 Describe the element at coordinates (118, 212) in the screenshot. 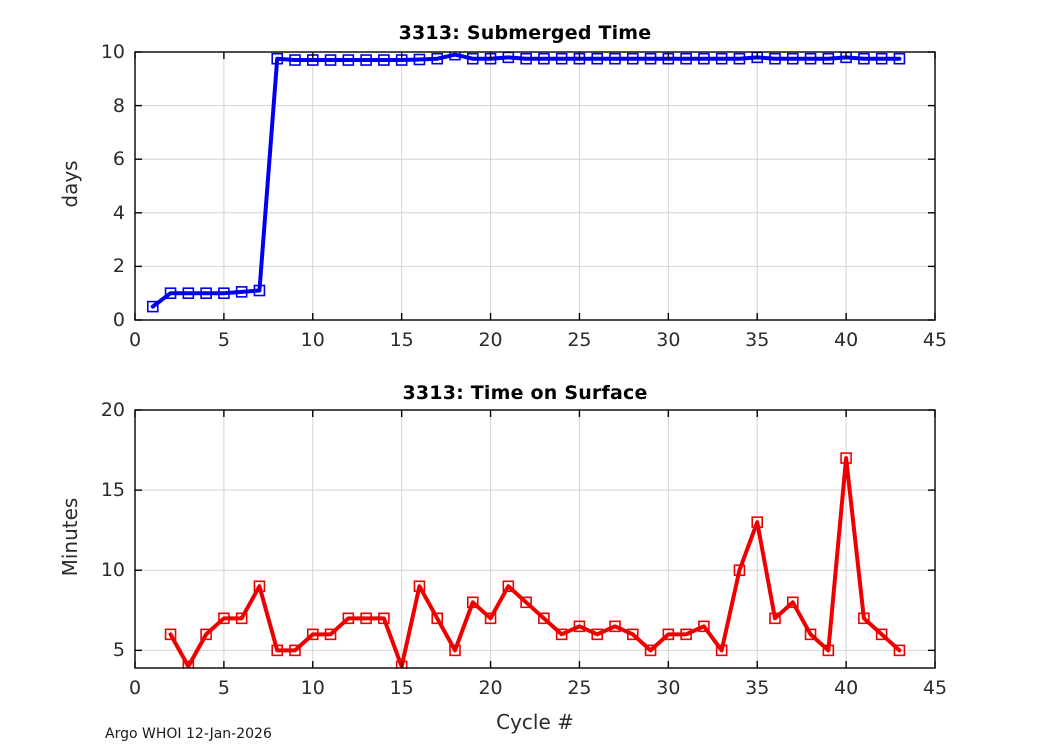

I see `y-tick-label: 4` at that location.